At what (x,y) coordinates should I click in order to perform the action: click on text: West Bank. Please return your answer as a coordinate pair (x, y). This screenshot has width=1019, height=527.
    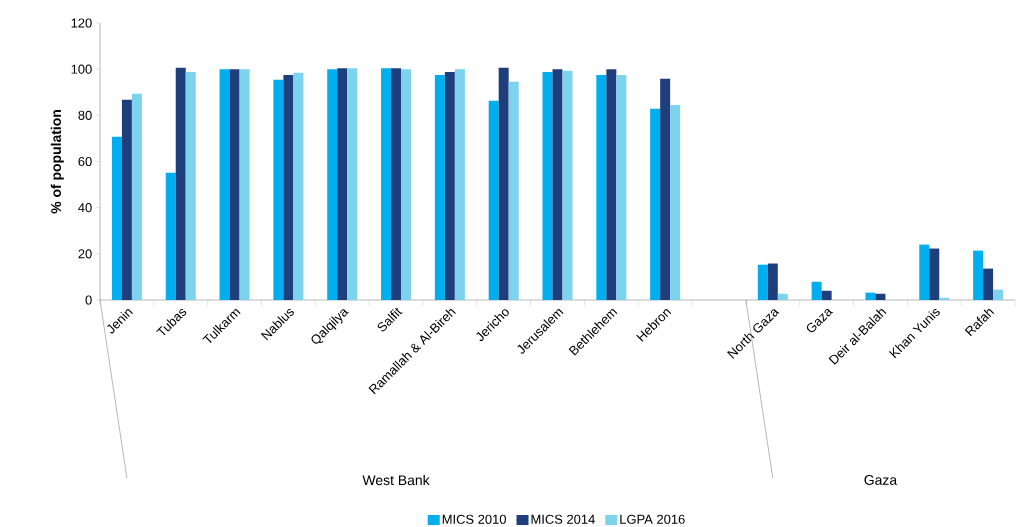
    Looking at the image, I should click on (396, 480).